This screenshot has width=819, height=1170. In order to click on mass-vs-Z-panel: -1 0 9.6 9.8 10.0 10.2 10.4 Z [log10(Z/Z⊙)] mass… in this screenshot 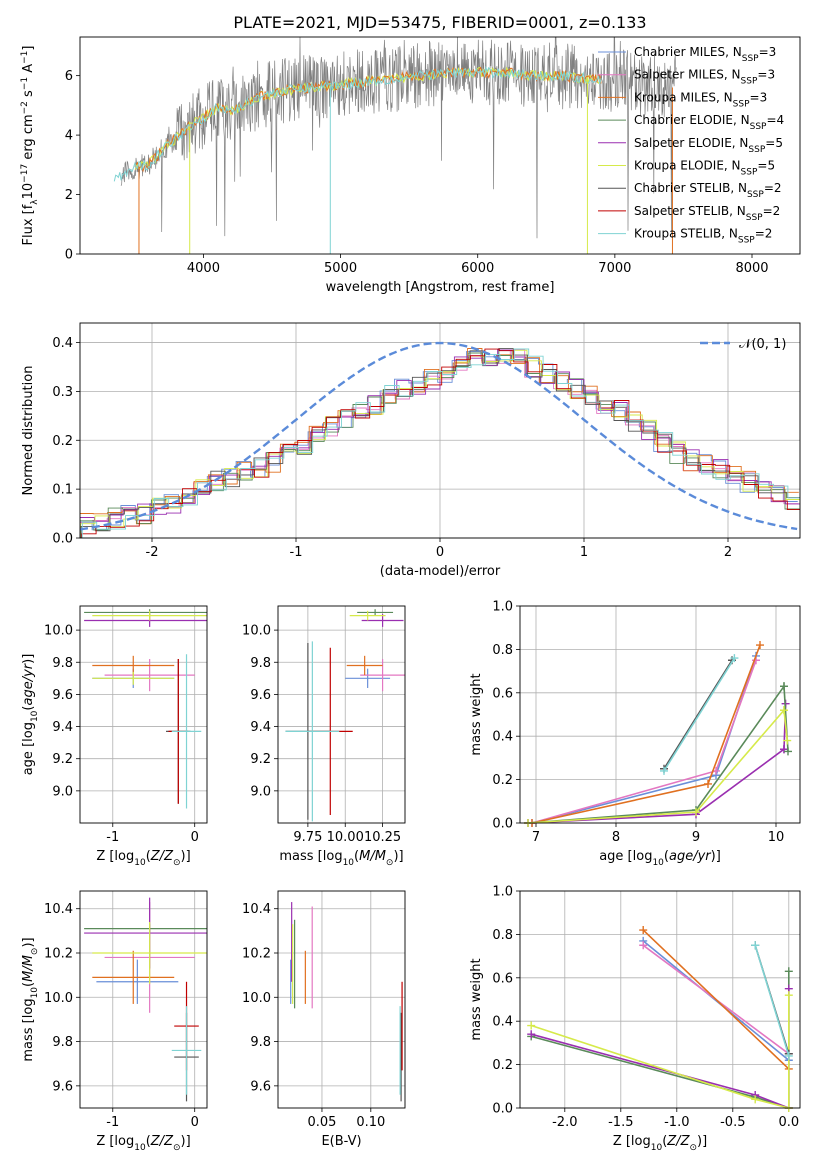, I will do `click(114, 1021)`.